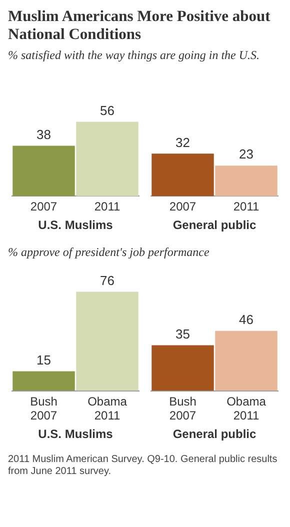 Image resolution: width=290 pixels, height=527 pixels. I want to click on data-label: 32, so click(183, 142).